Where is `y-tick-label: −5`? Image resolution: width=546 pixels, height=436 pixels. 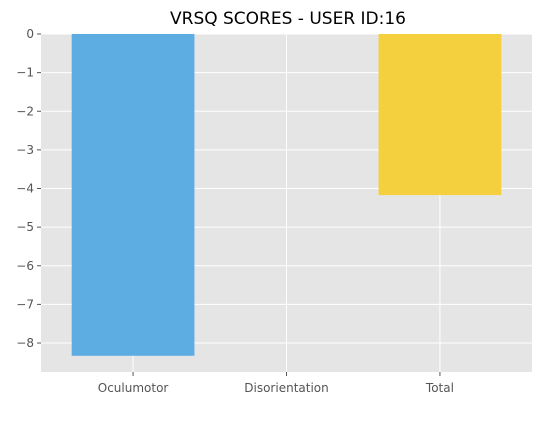 y-tick-label: −5 is located at coordinates (25, 227).